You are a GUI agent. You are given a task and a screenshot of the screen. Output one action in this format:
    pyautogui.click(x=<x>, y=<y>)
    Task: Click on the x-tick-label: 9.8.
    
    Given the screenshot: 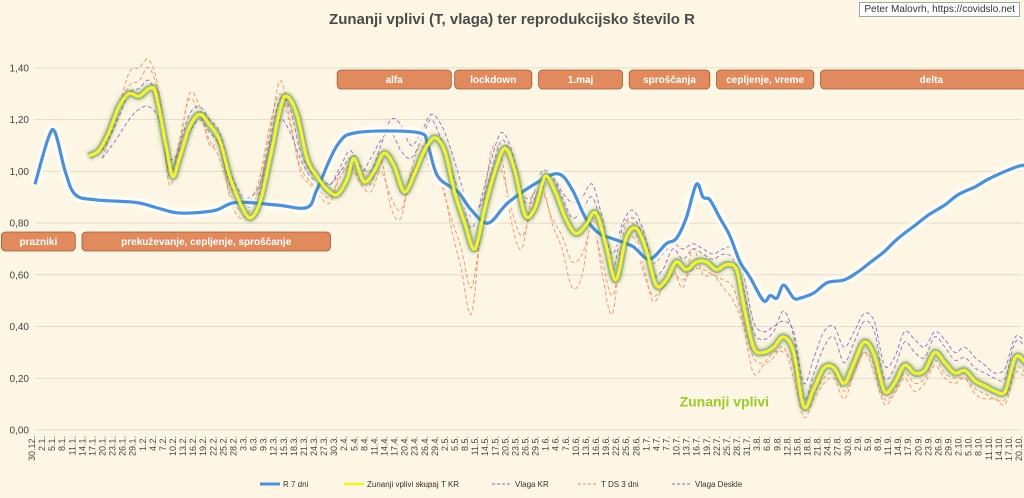 What is the action you would take?
    pyautogui.click(x=777, y=443)
    